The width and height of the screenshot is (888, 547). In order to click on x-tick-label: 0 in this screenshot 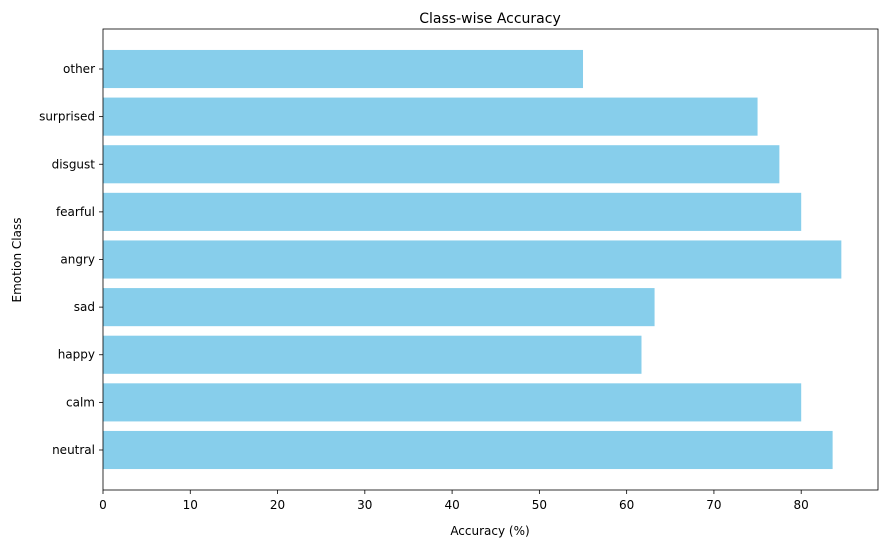, I will do `click(103, 505)`.